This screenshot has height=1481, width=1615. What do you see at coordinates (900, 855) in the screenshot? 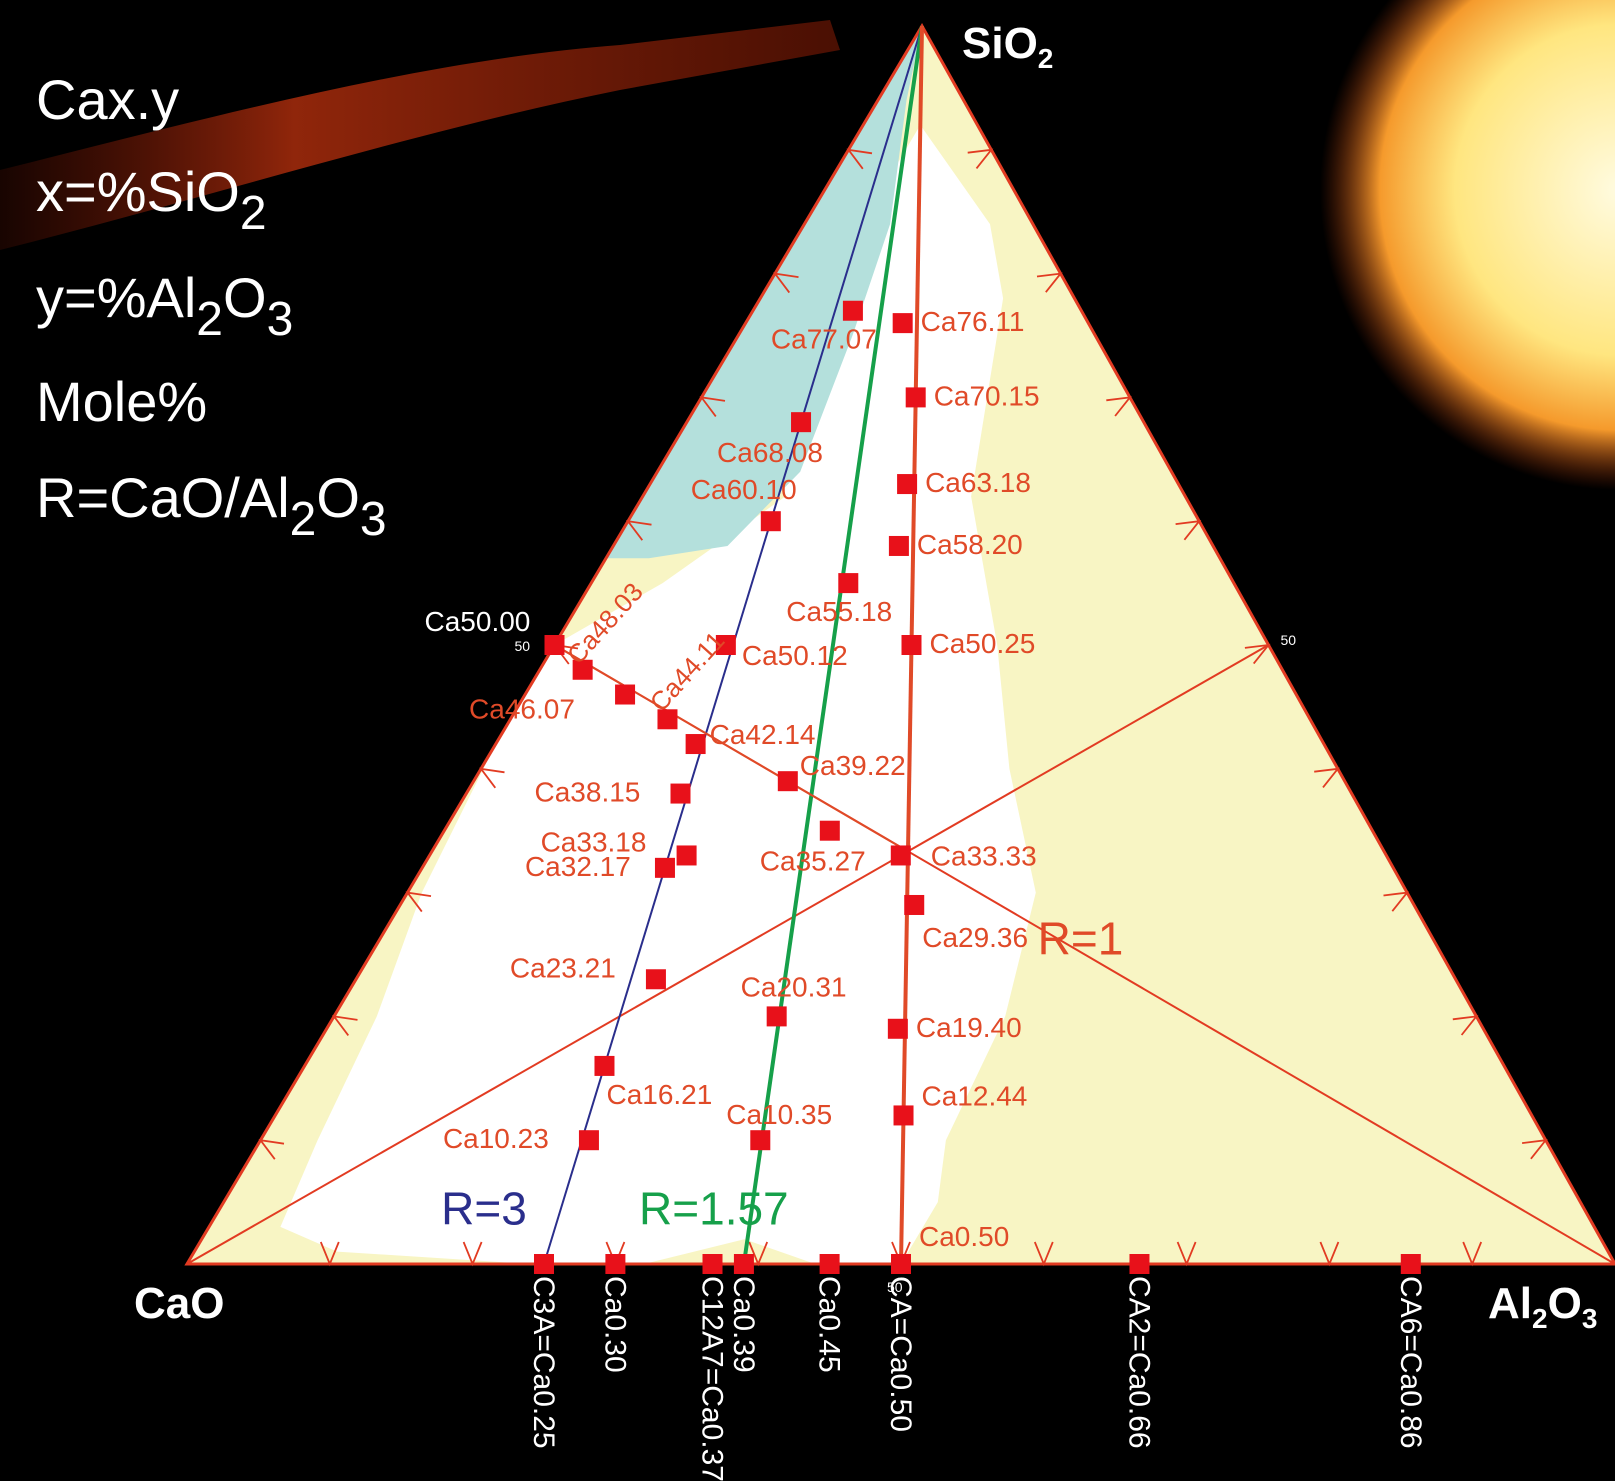
I see `marker-Ca33.33` at bounding box center [900, 855].